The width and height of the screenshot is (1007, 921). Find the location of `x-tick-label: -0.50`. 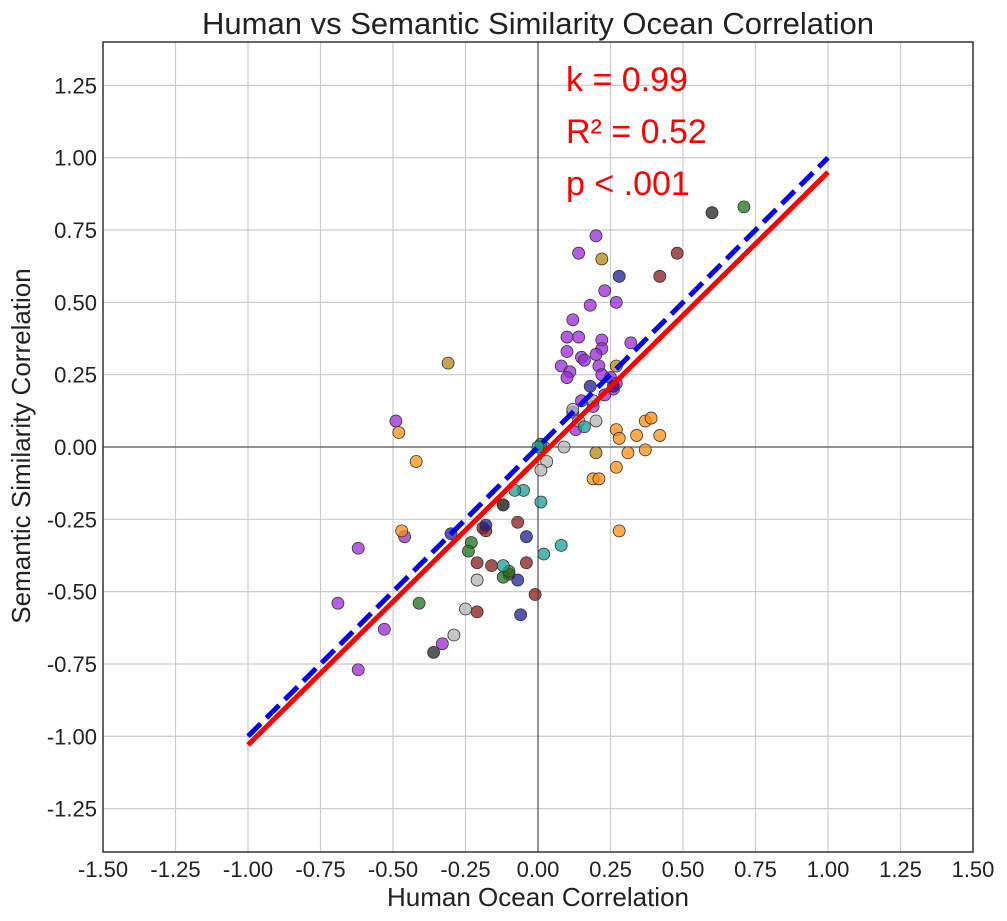

x-tick-label: -0.50 is located at coordinates (393, 869).